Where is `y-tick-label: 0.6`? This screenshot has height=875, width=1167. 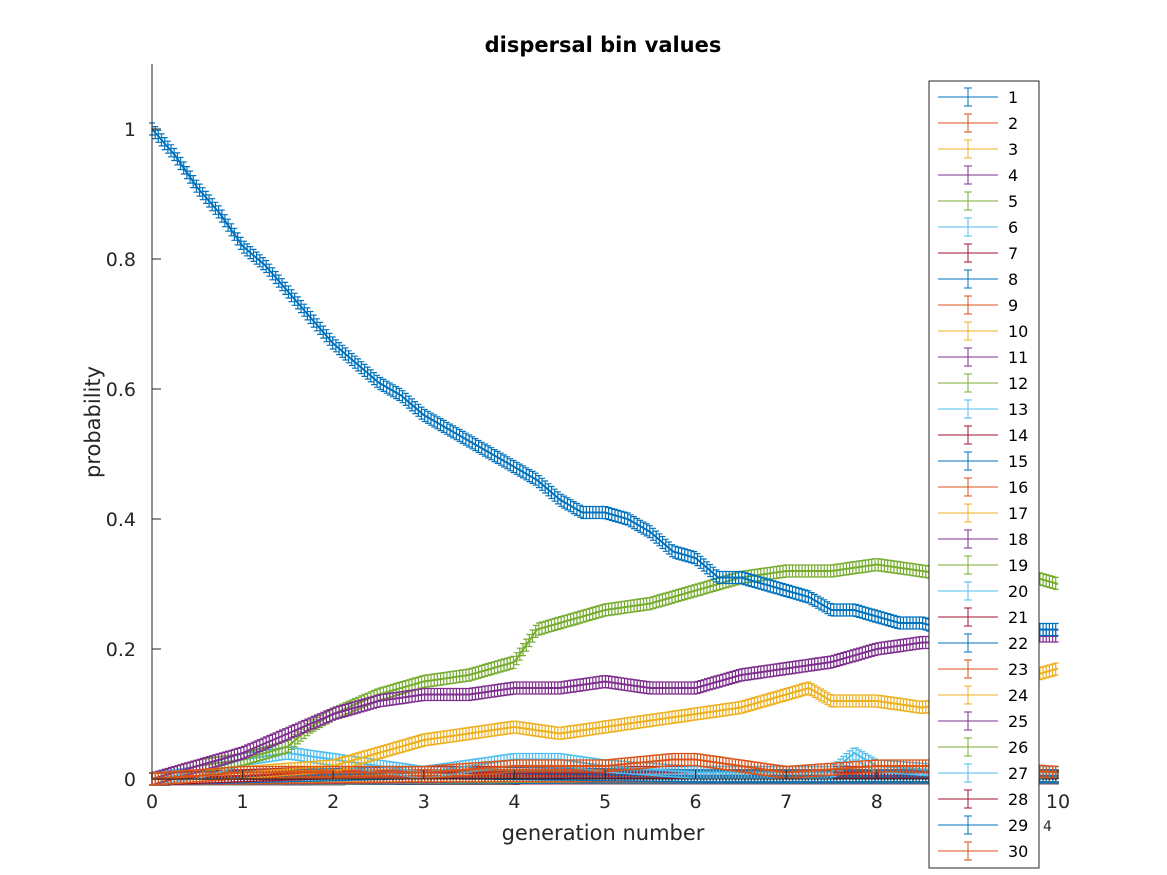 y-tick-label: 0.6 is located at coordinates (121, 390).